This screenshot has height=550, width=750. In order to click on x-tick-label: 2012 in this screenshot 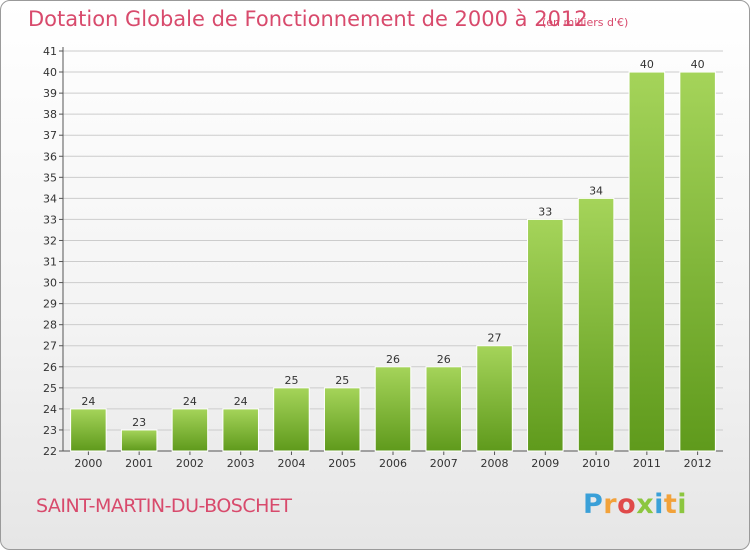, I will do `click(698, 463)`.